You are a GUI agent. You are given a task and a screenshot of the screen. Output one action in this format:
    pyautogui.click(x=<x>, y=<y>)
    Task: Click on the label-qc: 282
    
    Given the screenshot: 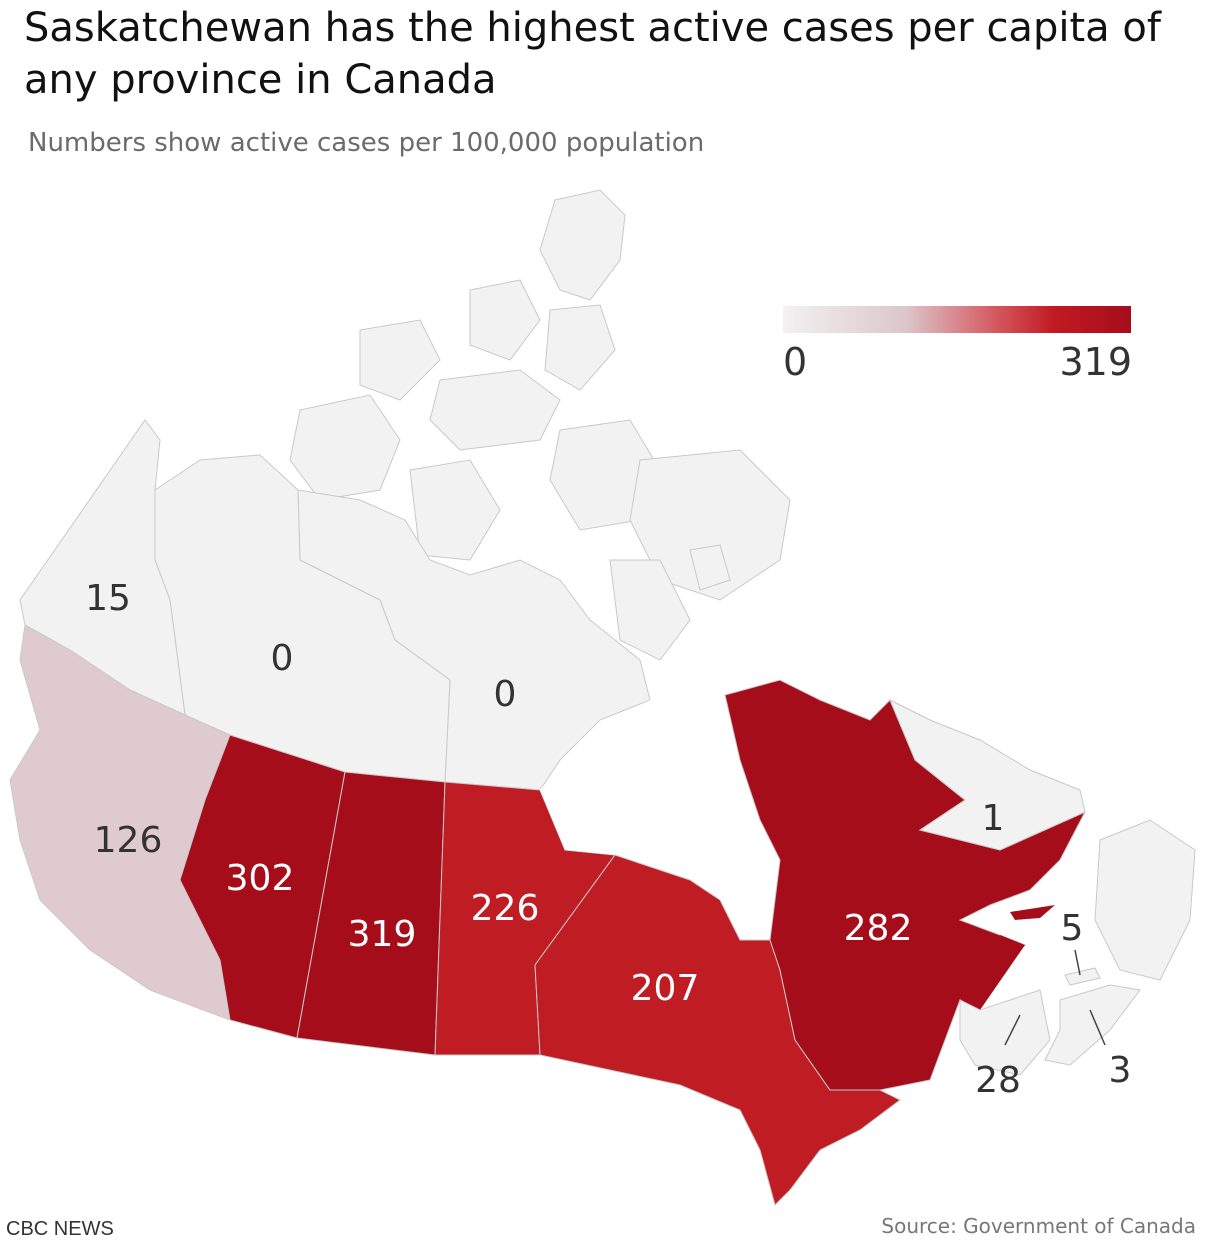 What is the action you would take?
    pyautogui.click(x=878, y=928)
    